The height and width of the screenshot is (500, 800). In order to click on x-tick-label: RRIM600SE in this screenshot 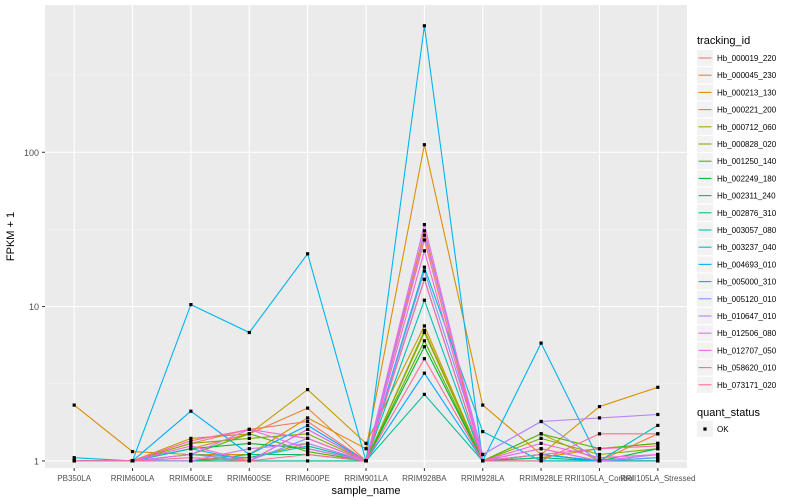, I will do `click(249, 478)`.